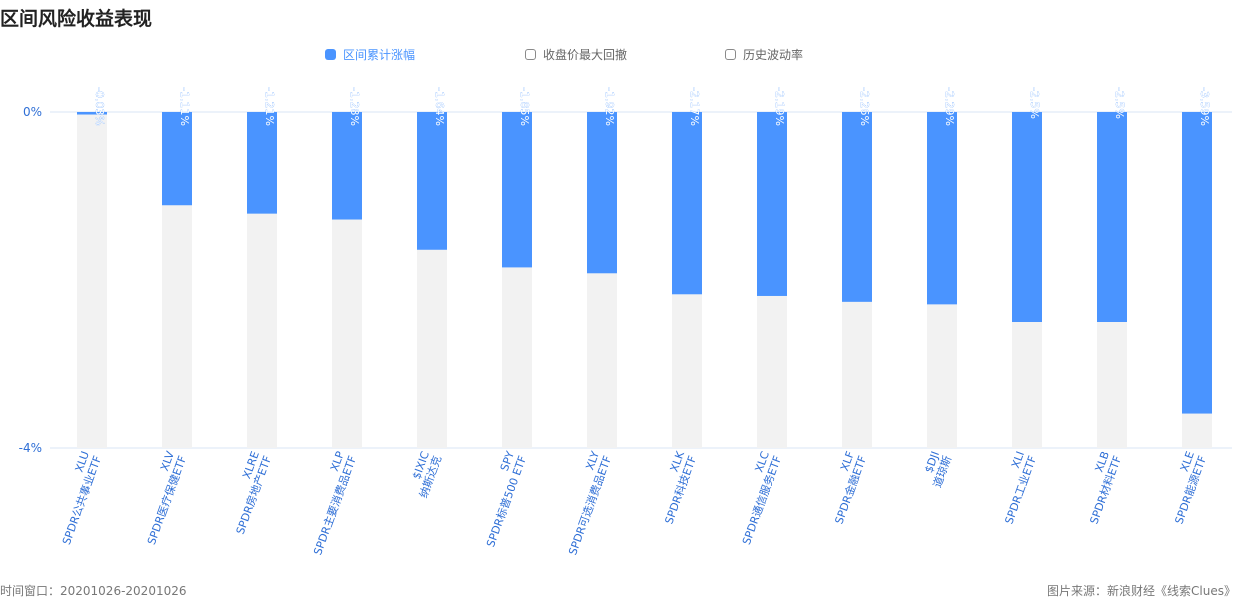 The height and width of the screenshot is (600, 1240). Describe the element at coordinates (184, 106) in the screenshot. I see `bar-value-label: -1.11%` at that location.